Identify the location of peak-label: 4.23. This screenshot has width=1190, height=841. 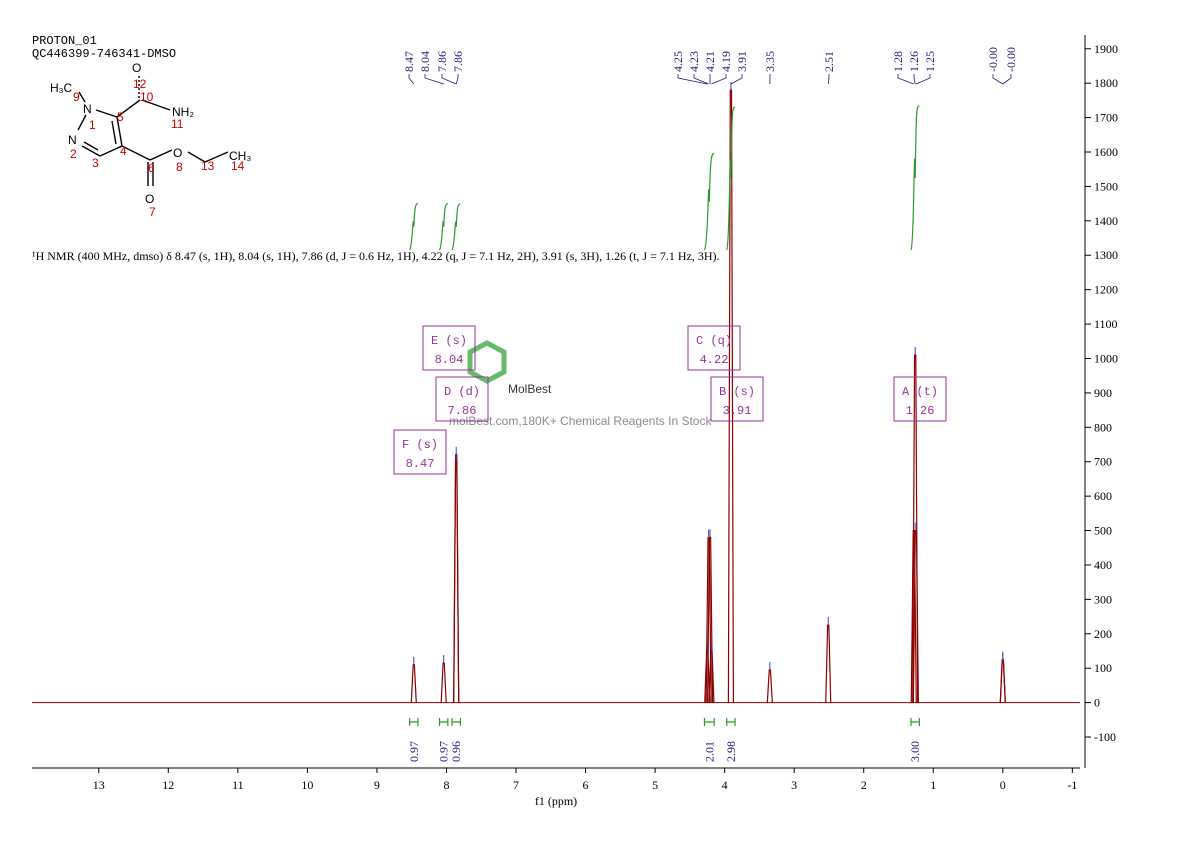
(694, 61).